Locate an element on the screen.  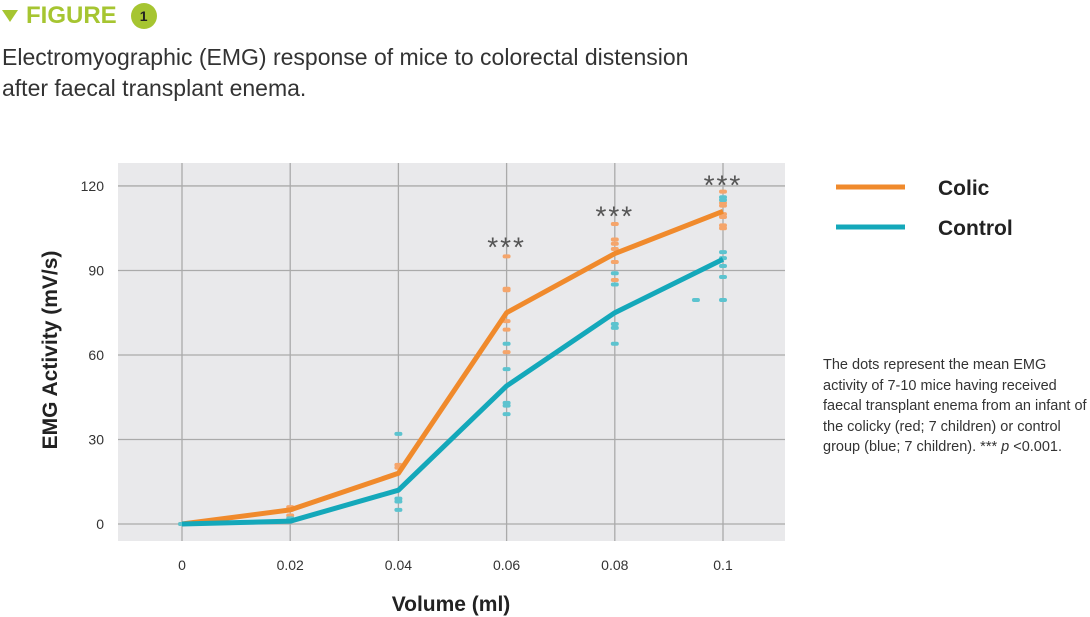
y-axis-label: EMG Activity (mV/s) is located at coordinates (50, 350).